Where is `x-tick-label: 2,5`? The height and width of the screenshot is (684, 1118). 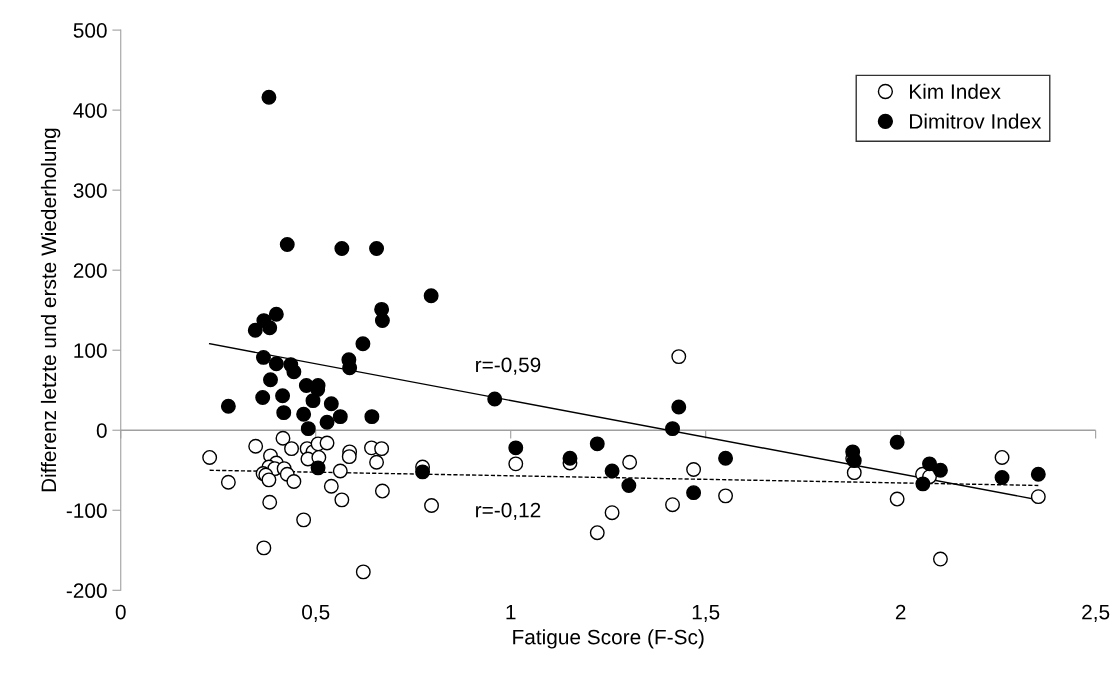 x-tick-label: 2,5 is located at coordinates (1096, 613).